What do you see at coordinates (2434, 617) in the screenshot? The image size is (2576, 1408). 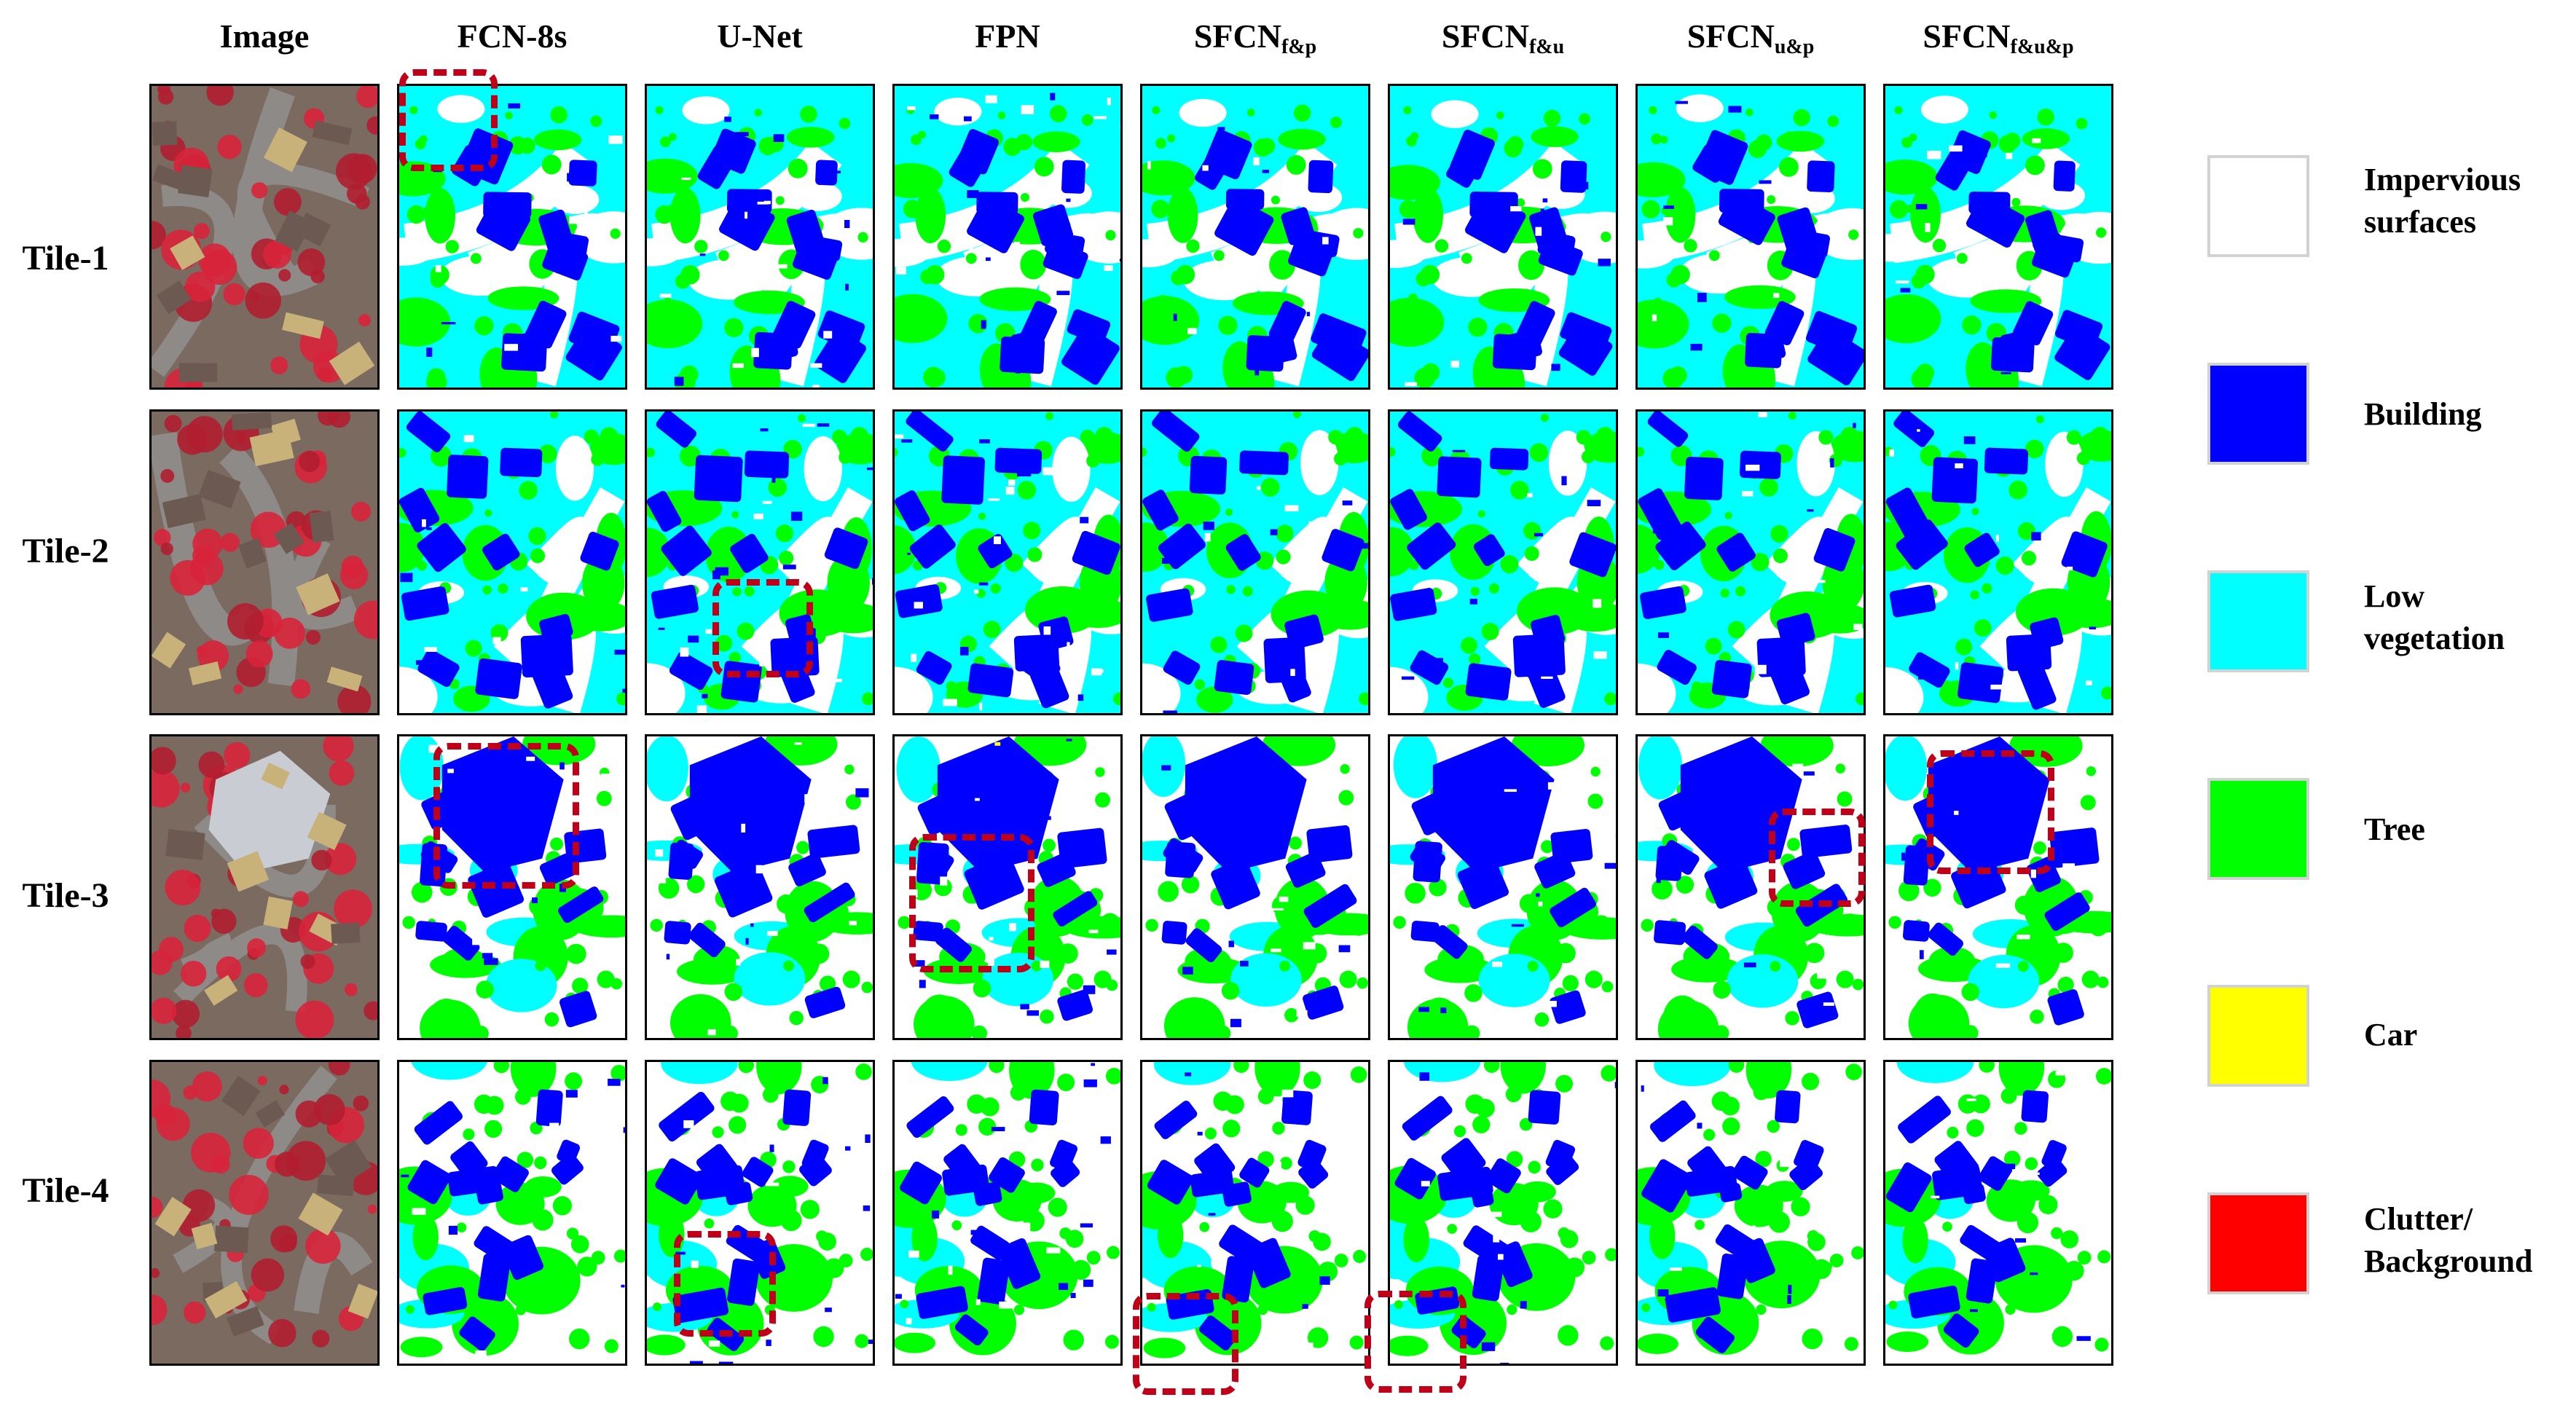 I see `legend-label-low-vegetation: Low vegetation` at bounding box center [2434, 617].